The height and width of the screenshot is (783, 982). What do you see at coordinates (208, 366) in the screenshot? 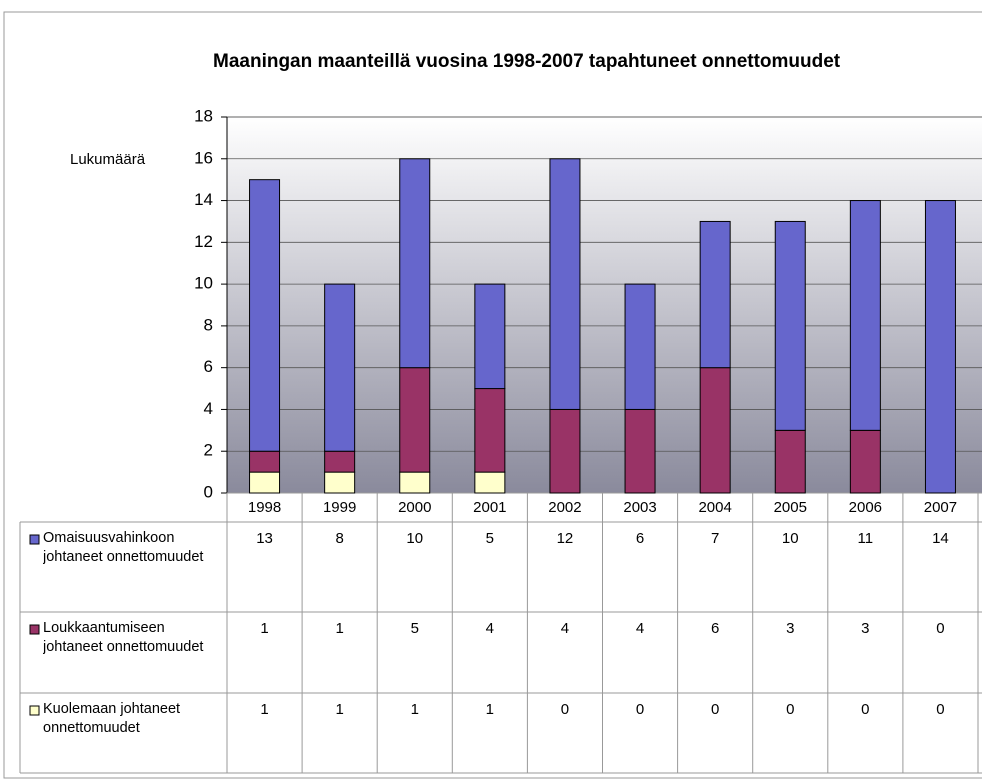
I see `y-tick-label: 6` at bounding box center [208, 366].